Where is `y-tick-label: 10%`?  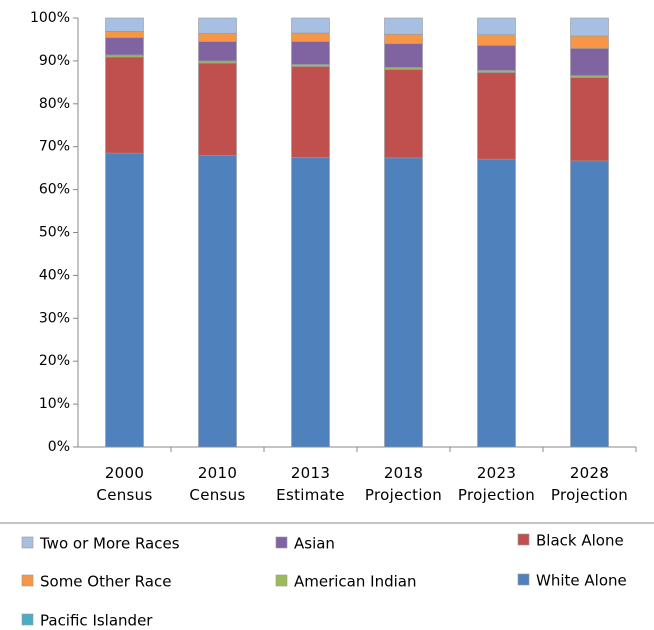 y-tick-label: 10% is located at coordinates (54, 404).